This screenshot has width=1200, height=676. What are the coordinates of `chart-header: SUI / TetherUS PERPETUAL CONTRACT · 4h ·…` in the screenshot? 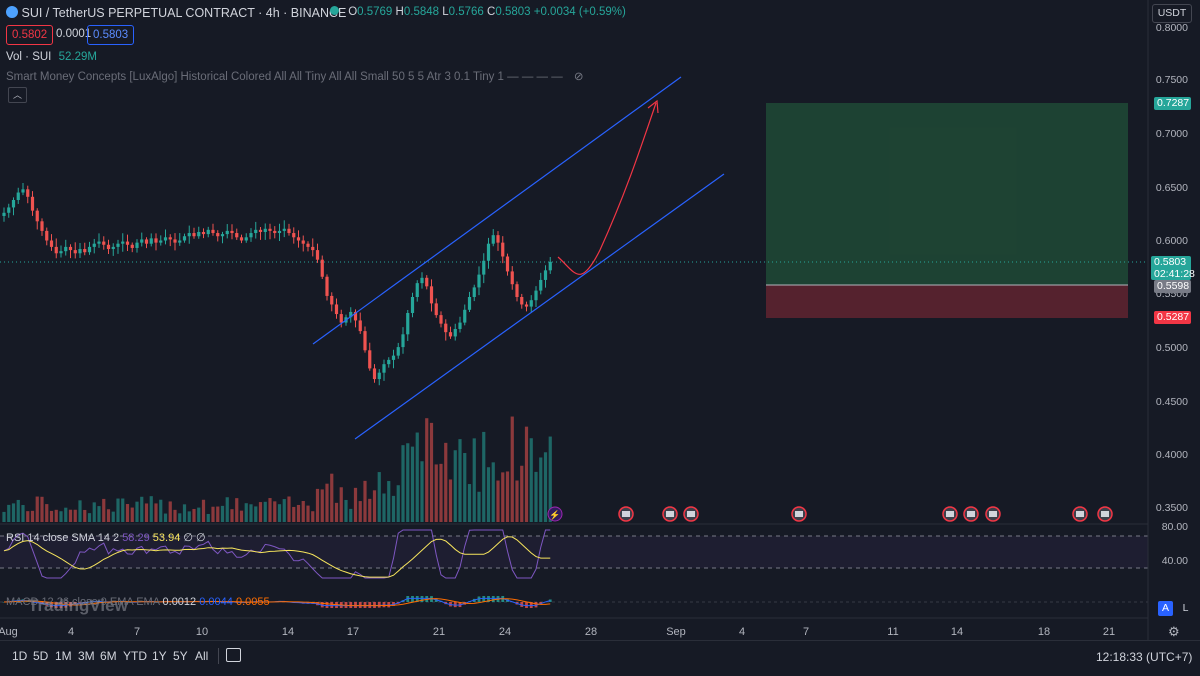 It's located at (176, 13).